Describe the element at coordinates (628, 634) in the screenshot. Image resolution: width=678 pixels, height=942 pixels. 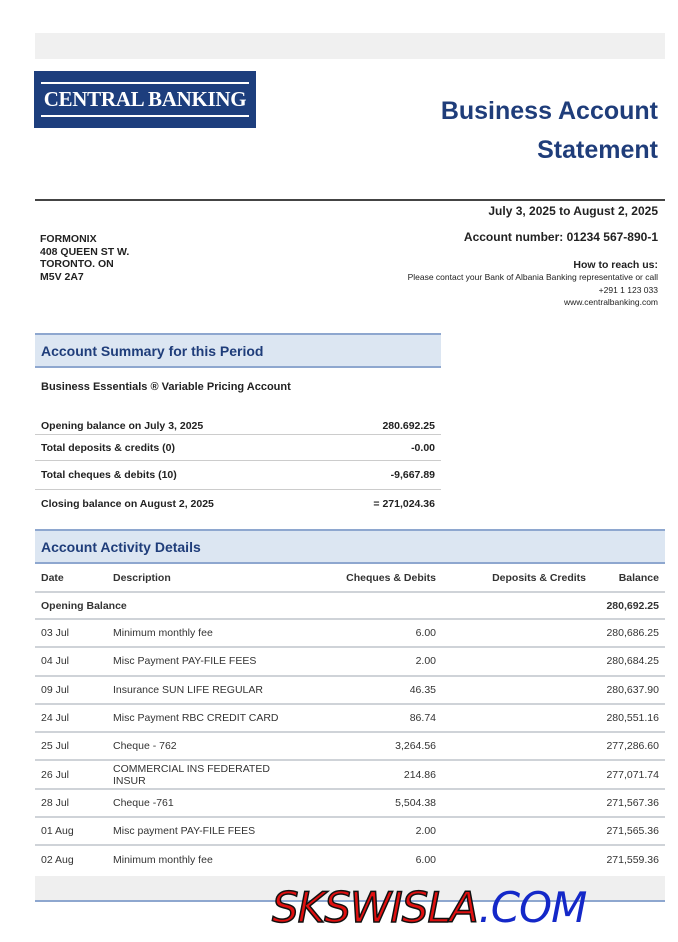
I see `cell-balance: 280,686.25` at that location.